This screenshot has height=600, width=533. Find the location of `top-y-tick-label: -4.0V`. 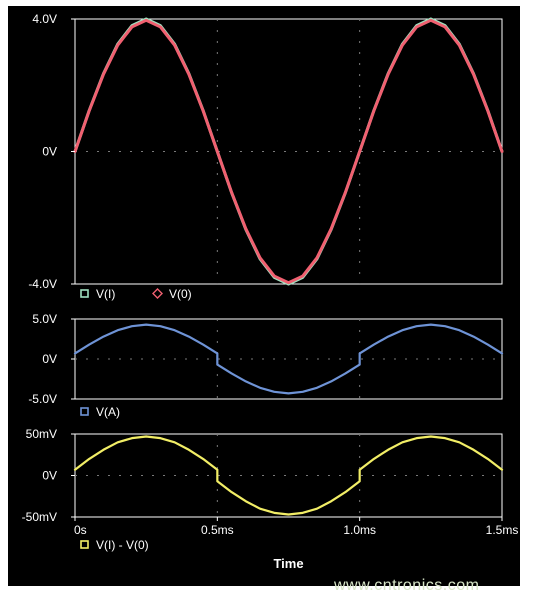

top-y-tick-label: -4.0V is located at coordinates (42, 284).